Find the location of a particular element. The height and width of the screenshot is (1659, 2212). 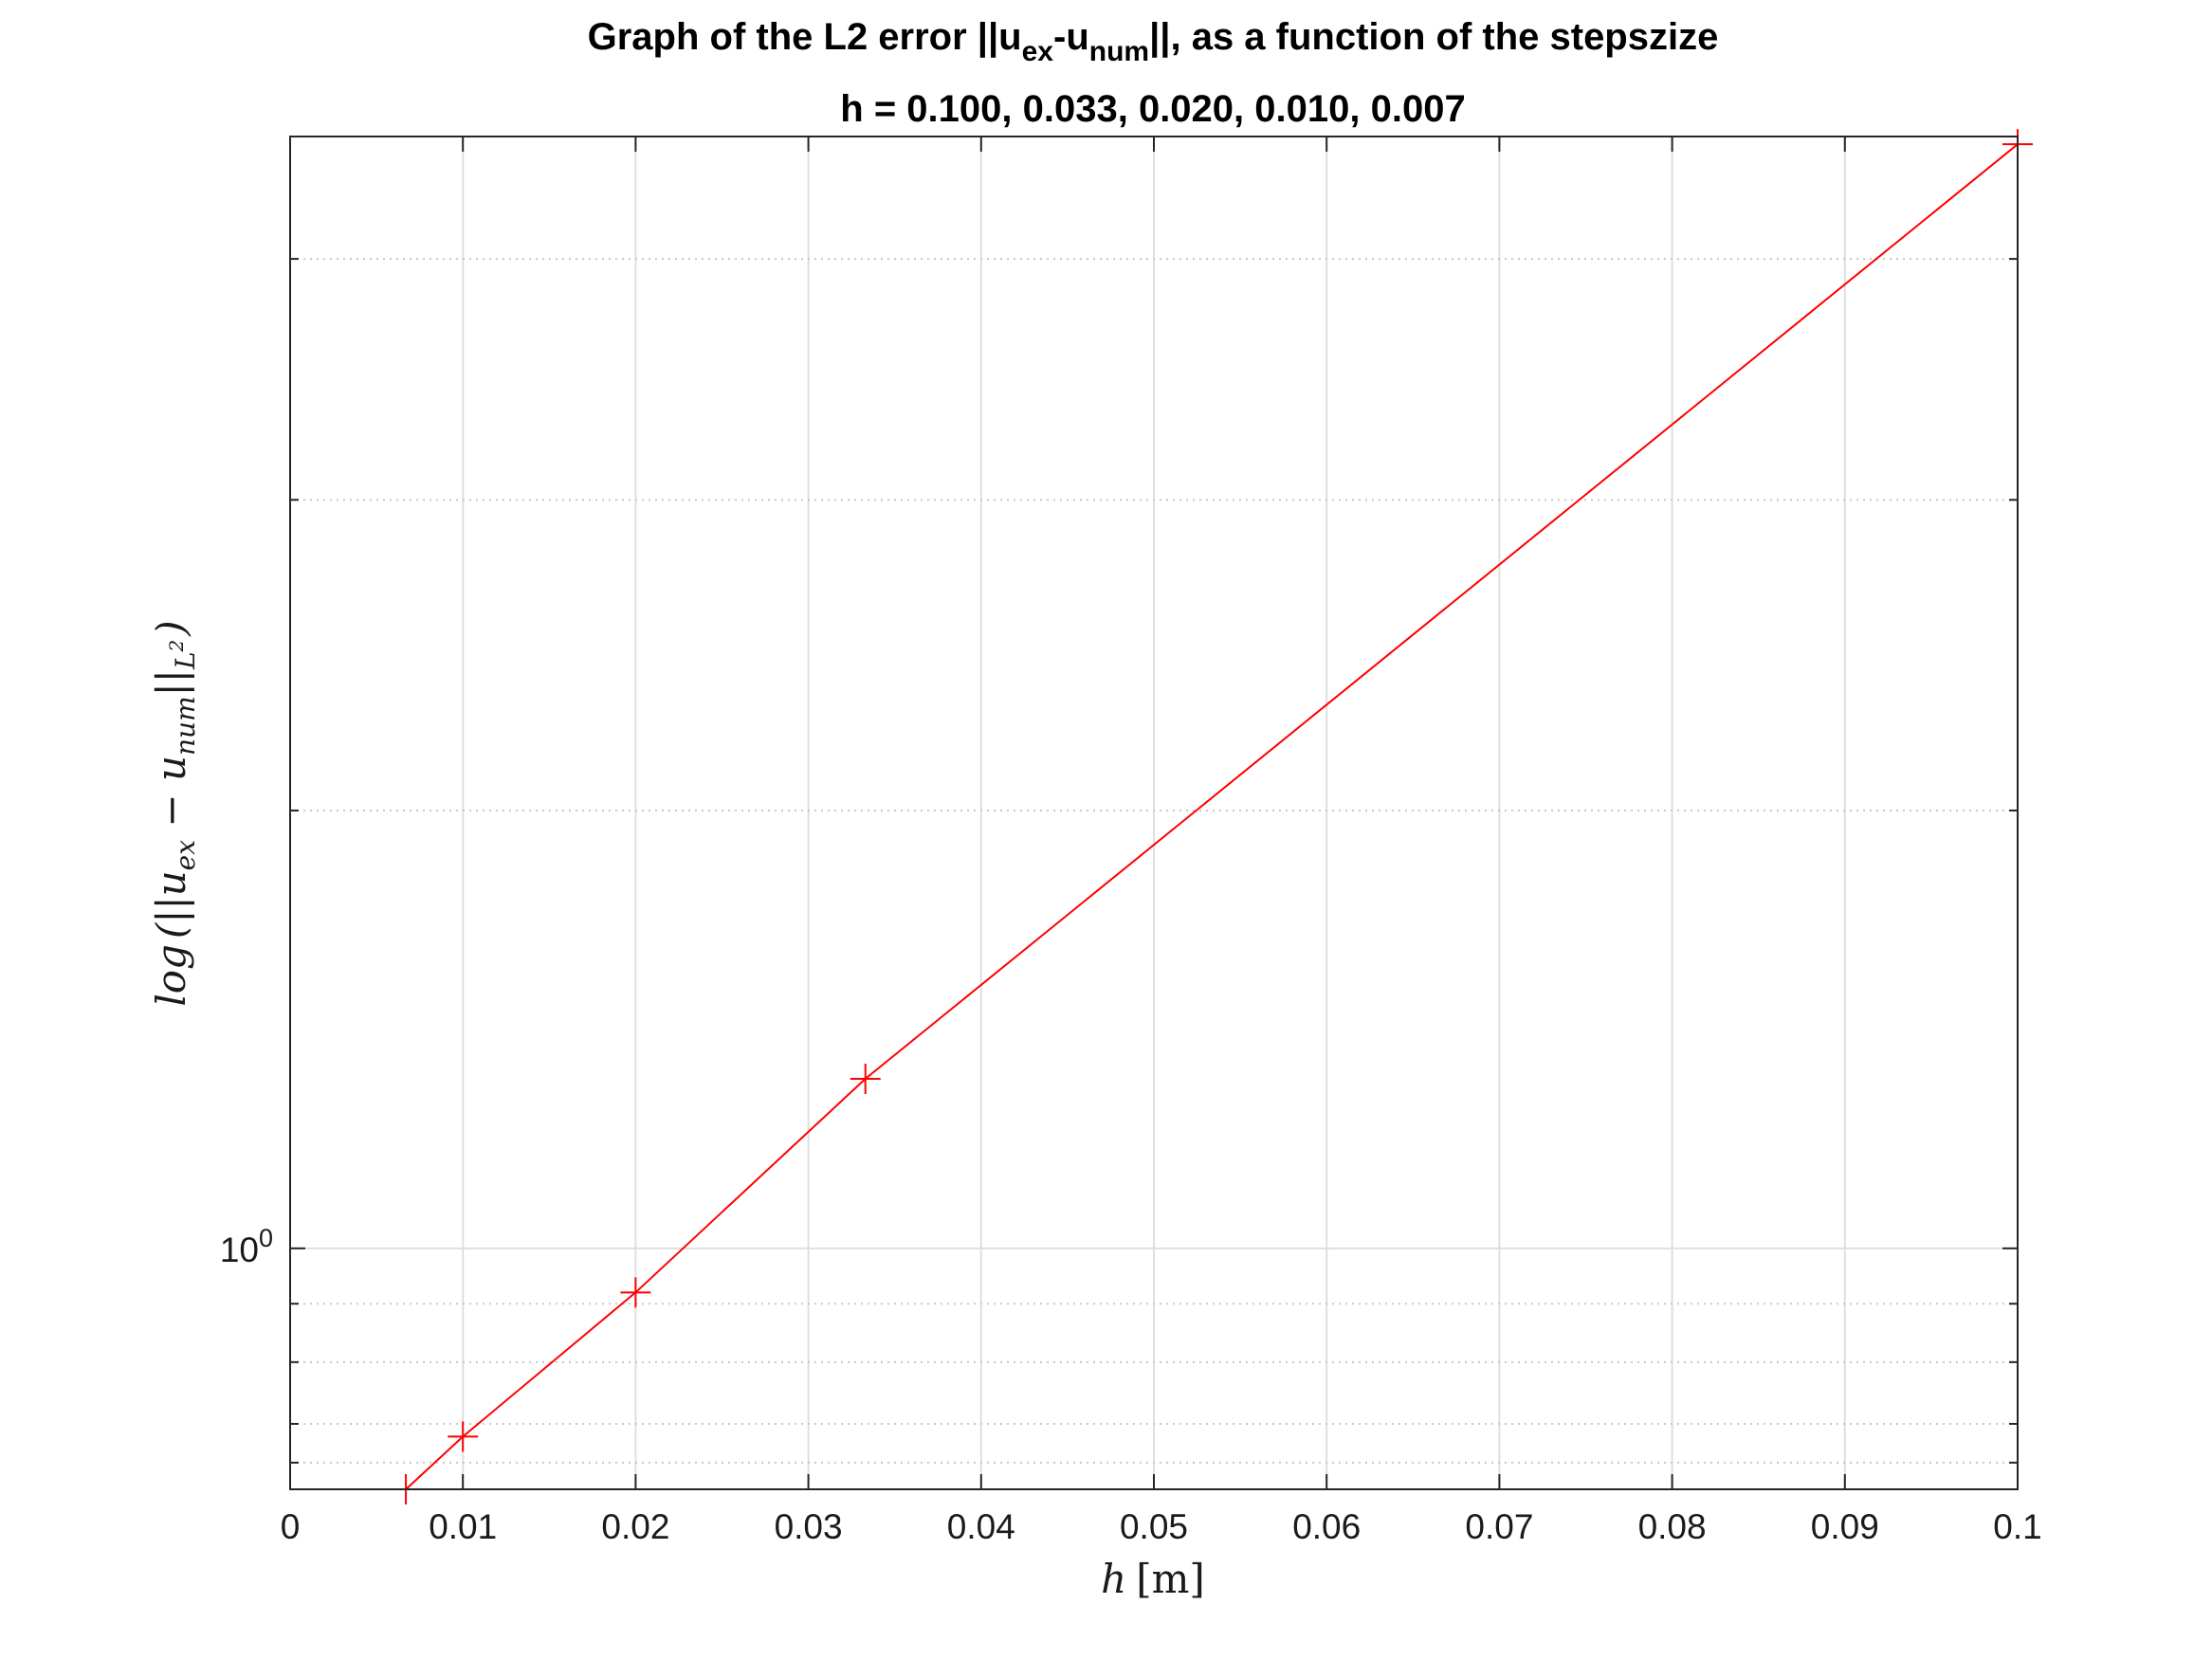

x-axis-label-variable: h is located at coordinates (1113, 1579).